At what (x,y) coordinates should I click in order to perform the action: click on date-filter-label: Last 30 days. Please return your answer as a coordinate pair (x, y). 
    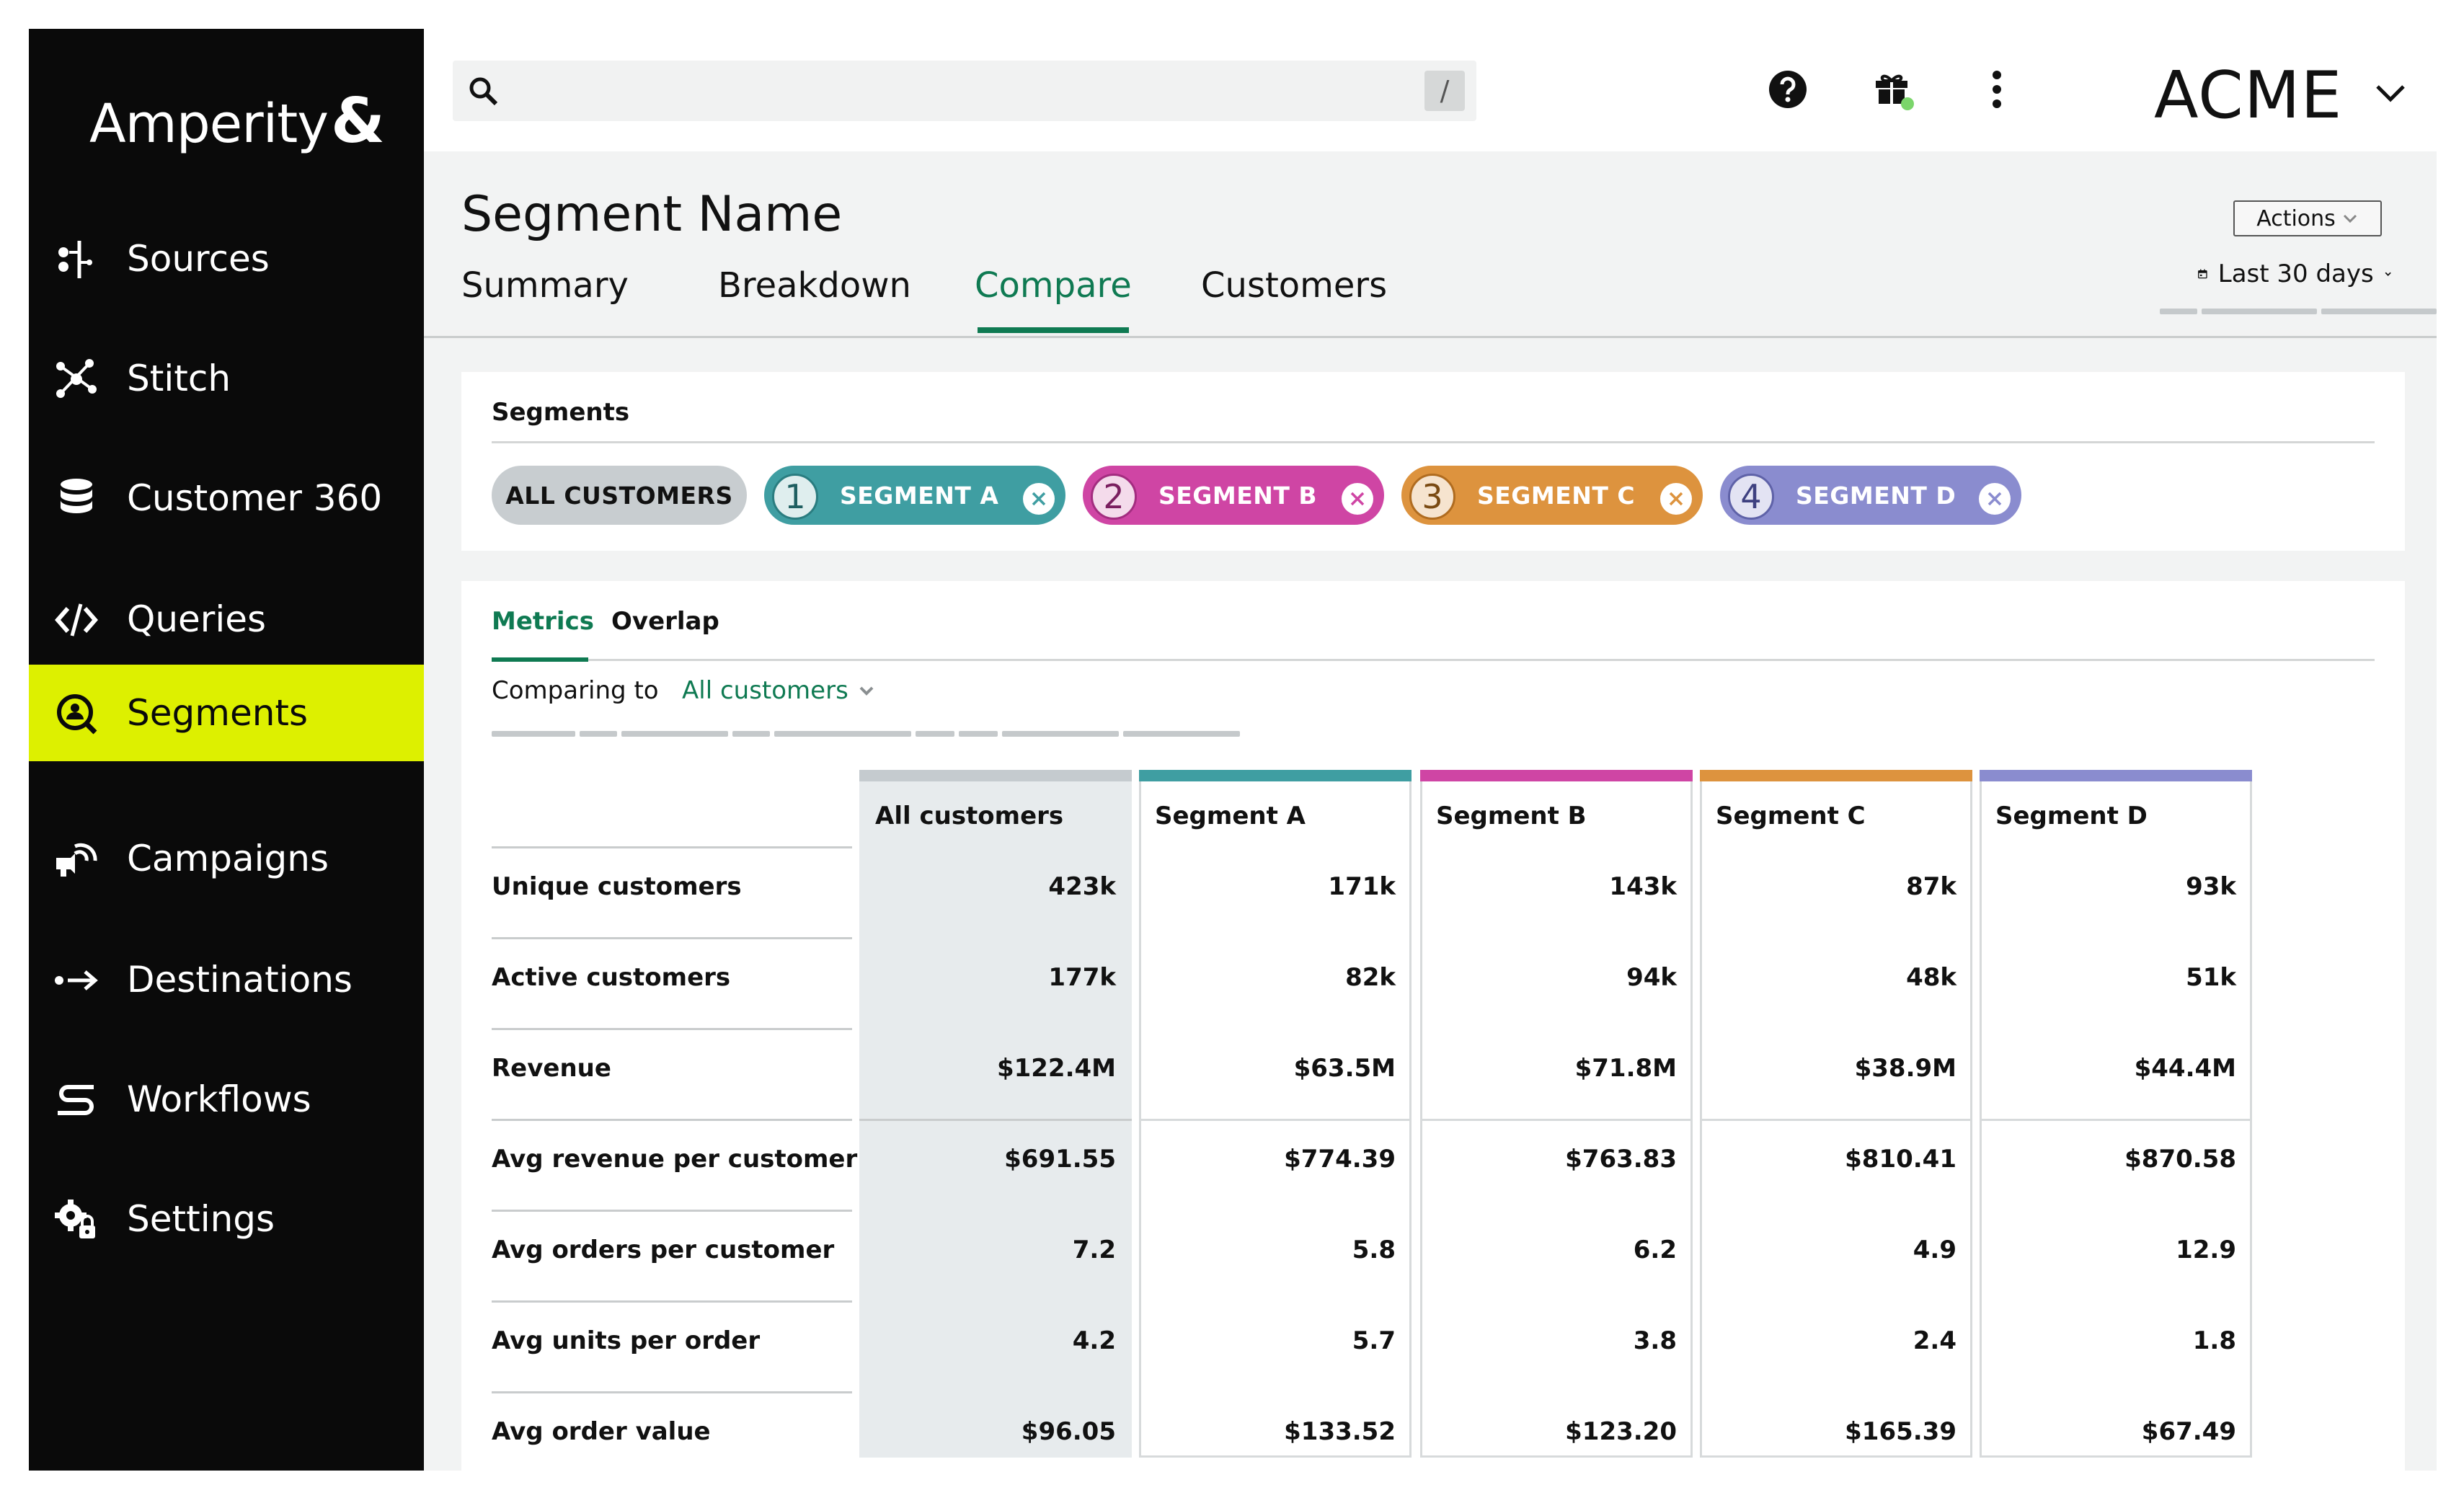
    Looking at the image, I should click on (2295, 274).